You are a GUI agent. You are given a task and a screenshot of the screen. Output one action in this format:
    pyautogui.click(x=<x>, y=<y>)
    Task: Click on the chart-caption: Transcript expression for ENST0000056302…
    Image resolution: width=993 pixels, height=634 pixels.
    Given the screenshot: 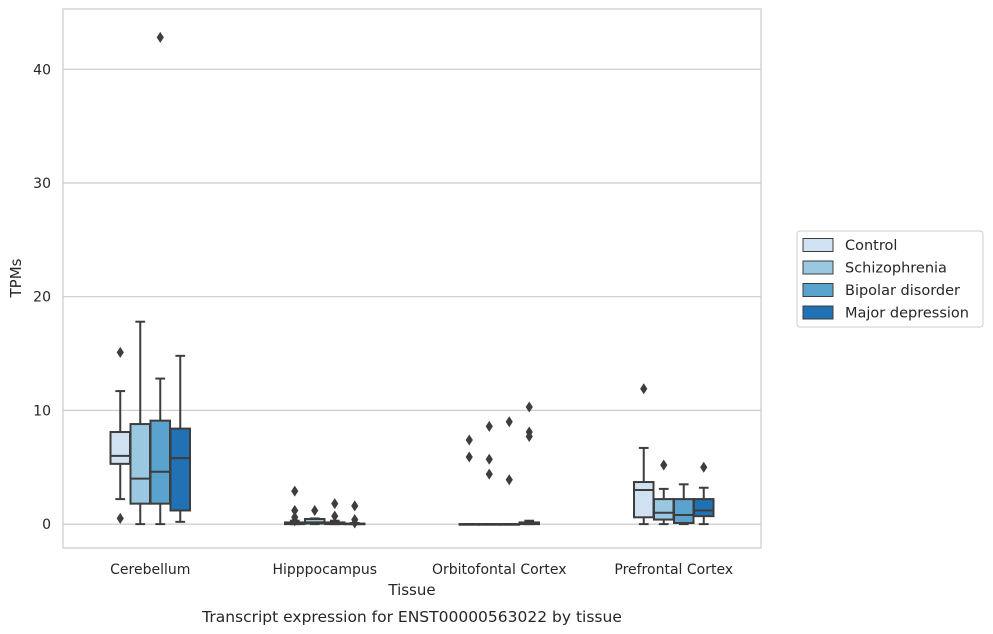 What is the action you would take?
    pyautogui.click(x=411, y=617)
    